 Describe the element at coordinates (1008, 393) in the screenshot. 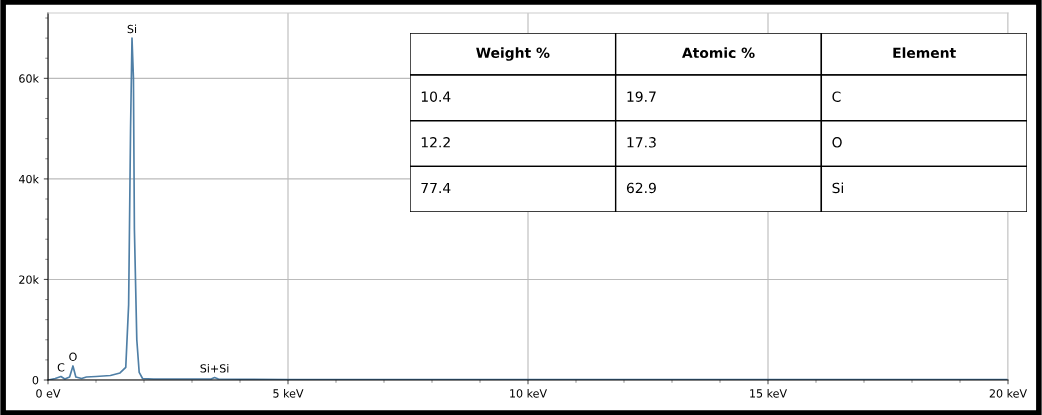

I see `x-tick-label: 20 keV` at that location.